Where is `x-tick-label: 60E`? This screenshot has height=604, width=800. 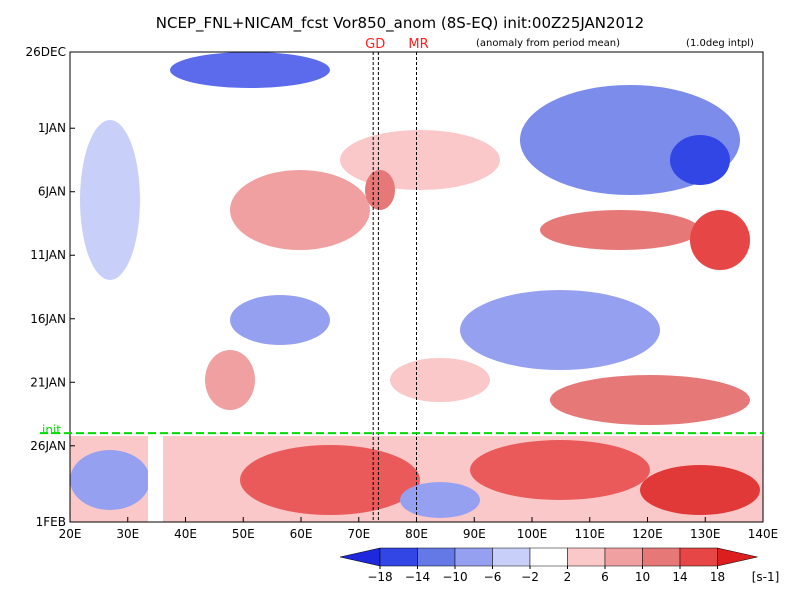 x-tick-label: 60E is located at coordinates (301, 534).